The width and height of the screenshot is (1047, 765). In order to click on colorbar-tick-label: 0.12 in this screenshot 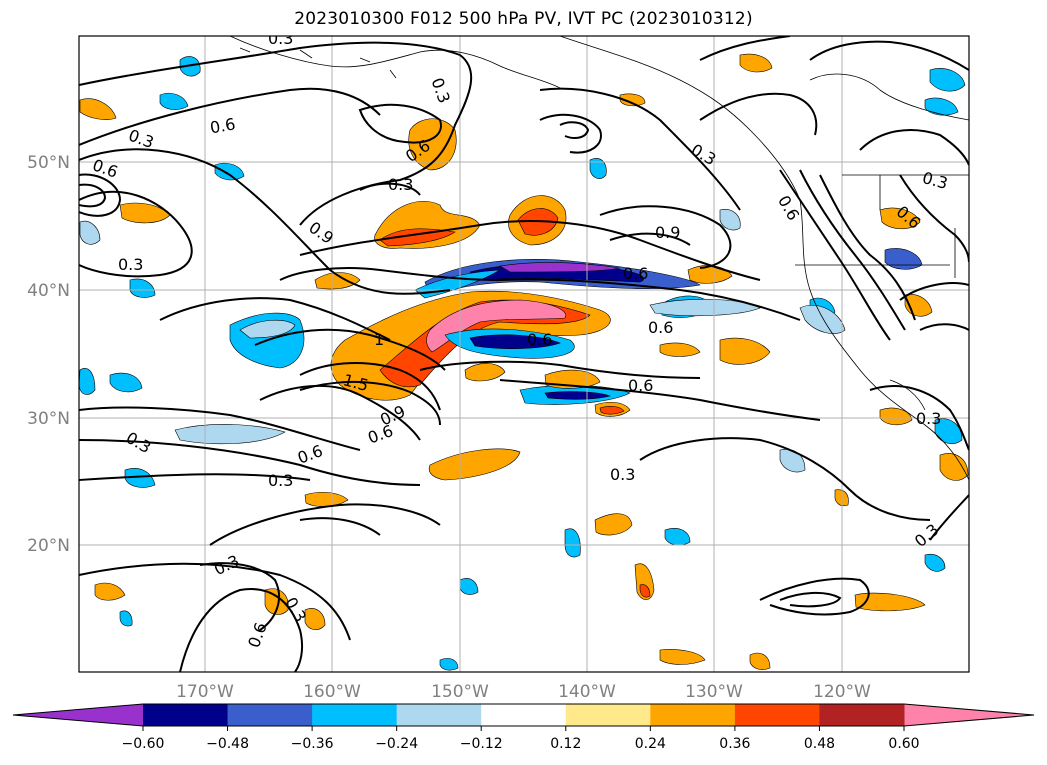, I will do `click(565, 744)`.